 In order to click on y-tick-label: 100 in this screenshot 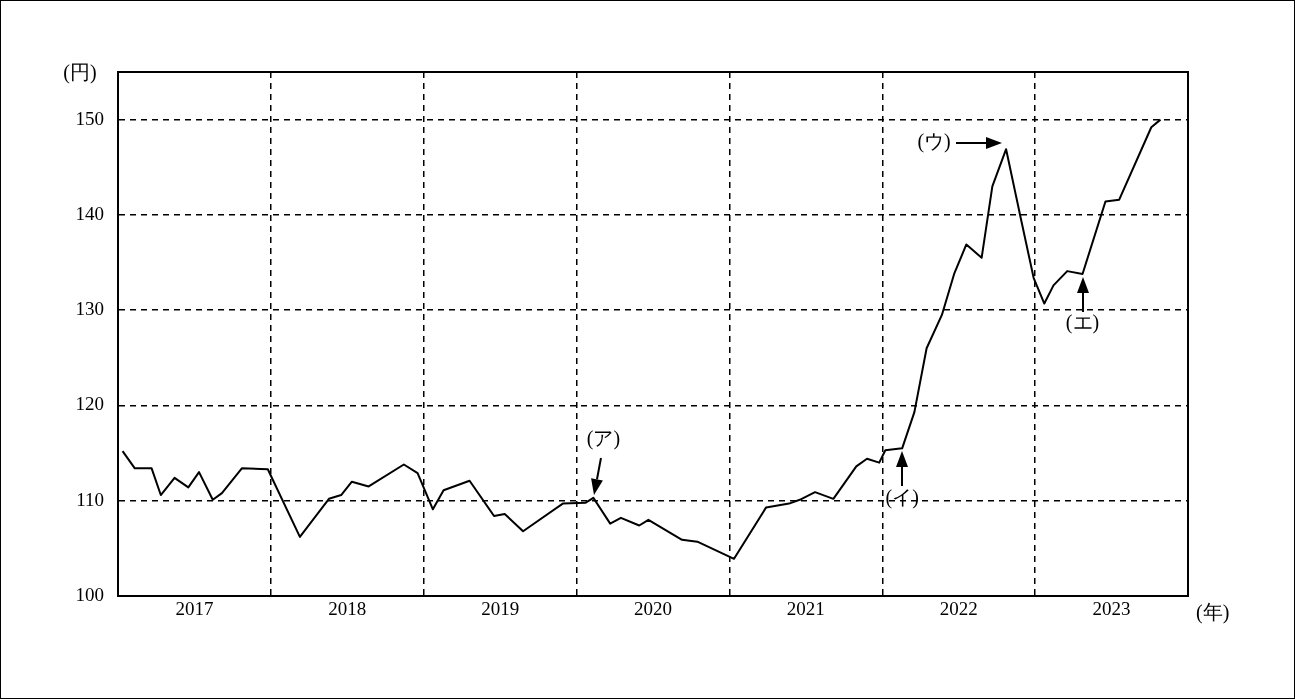, I will do `click(89, 594)`.